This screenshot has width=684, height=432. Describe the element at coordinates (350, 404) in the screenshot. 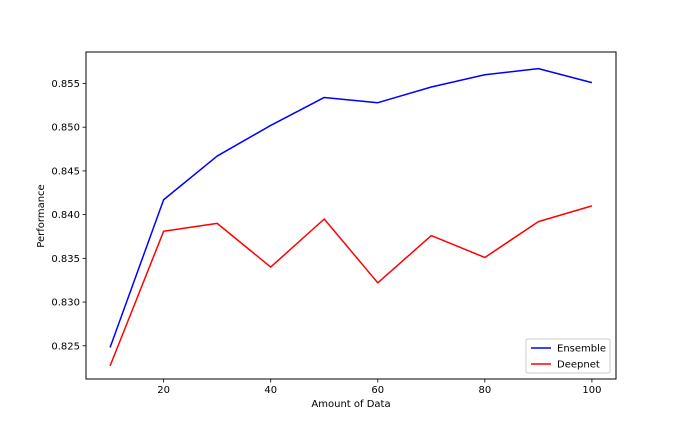

I see `x-axis-label: Amount of Data` at that location.